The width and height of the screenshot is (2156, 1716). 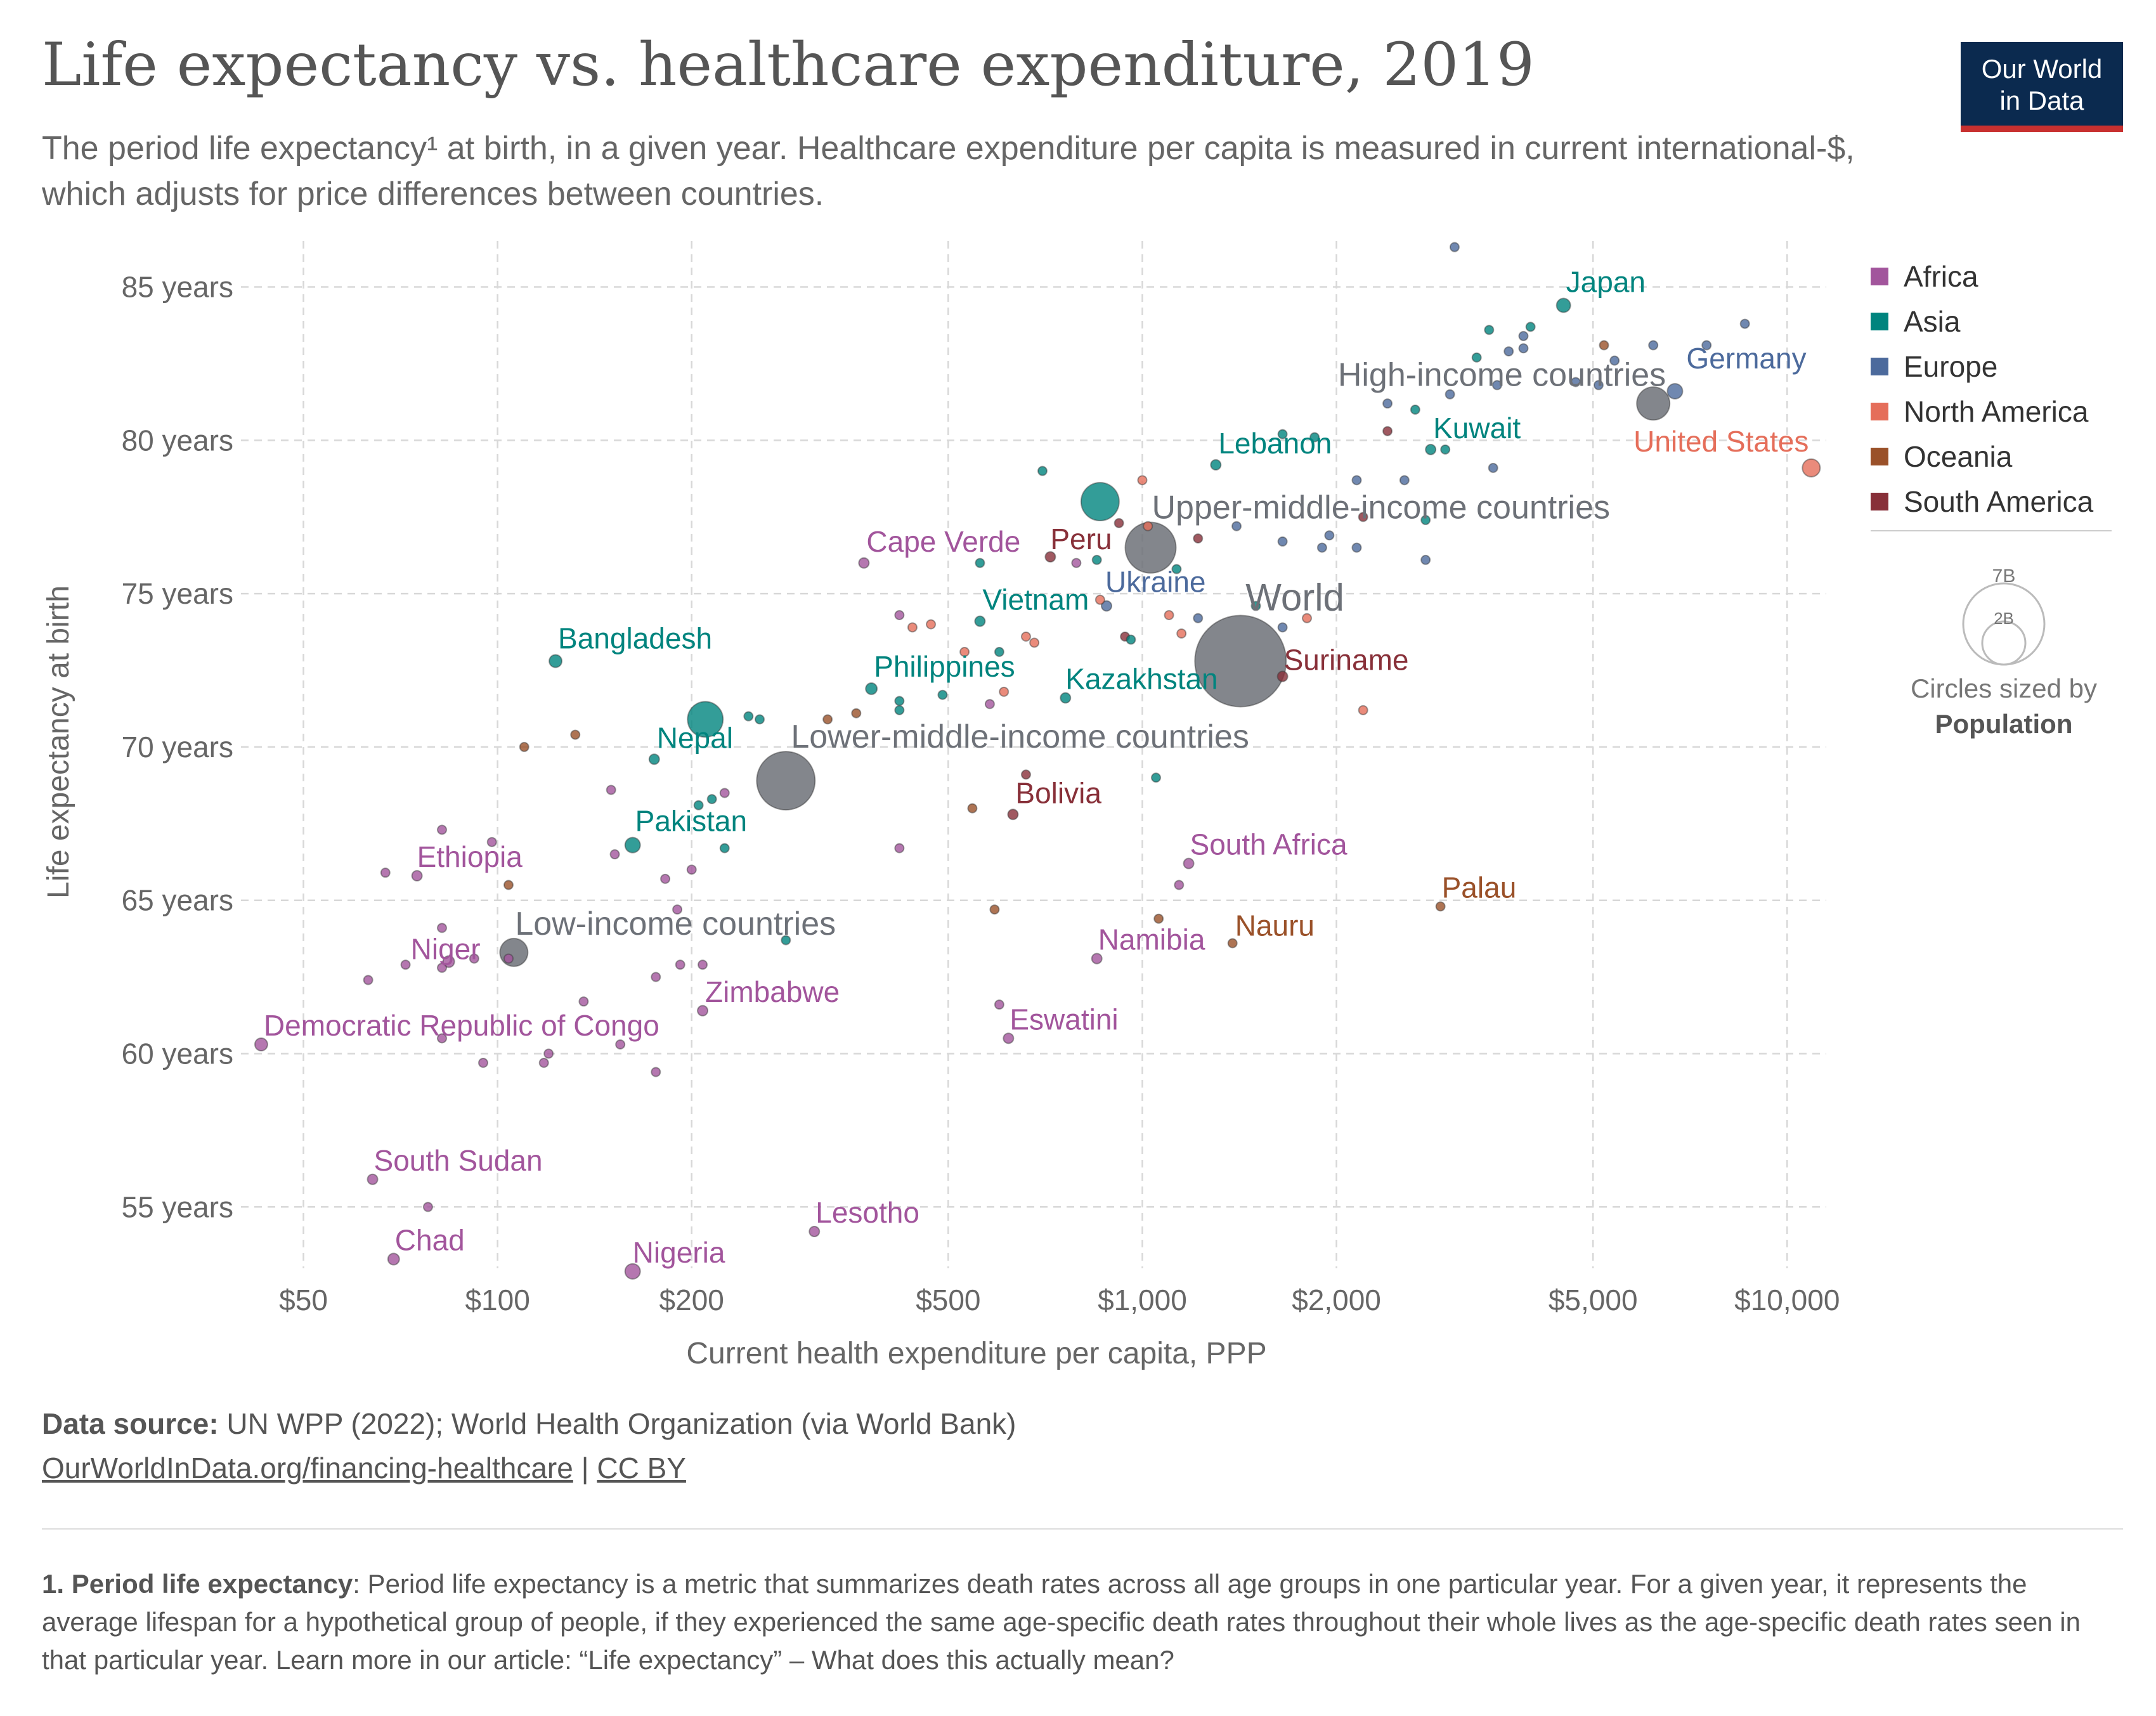 I want to click on point-label: Lesotho, so click(x=867, y=1212).